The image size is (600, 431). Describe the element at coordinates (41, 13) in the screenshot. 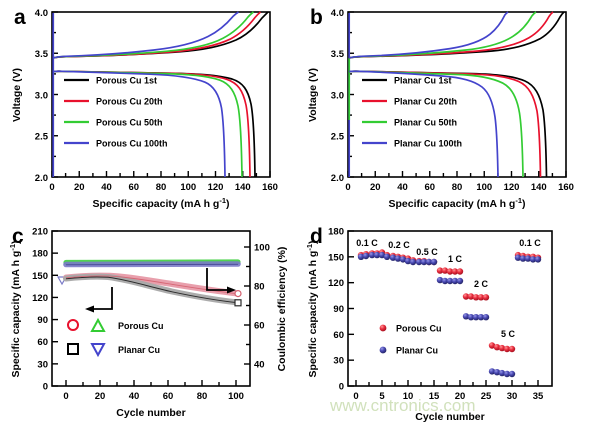

I see `panel-a-ytick-4: 4.0` at that location.